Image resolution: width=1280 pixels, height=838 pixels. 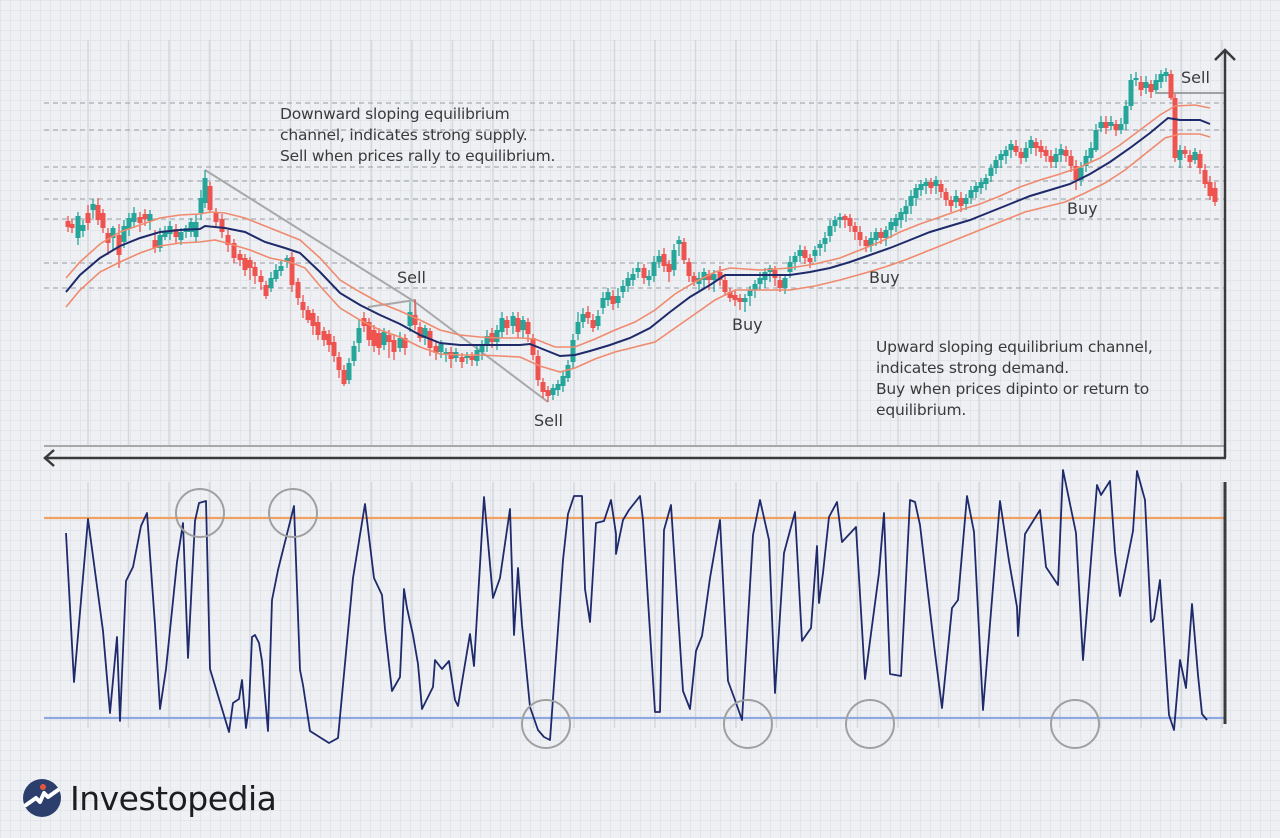 What do you see at coordinates (418, 156) in the screenshot?
I see `annotation-line: Sell when prices rally to equilibrium.` at bounding box center [418, 156].